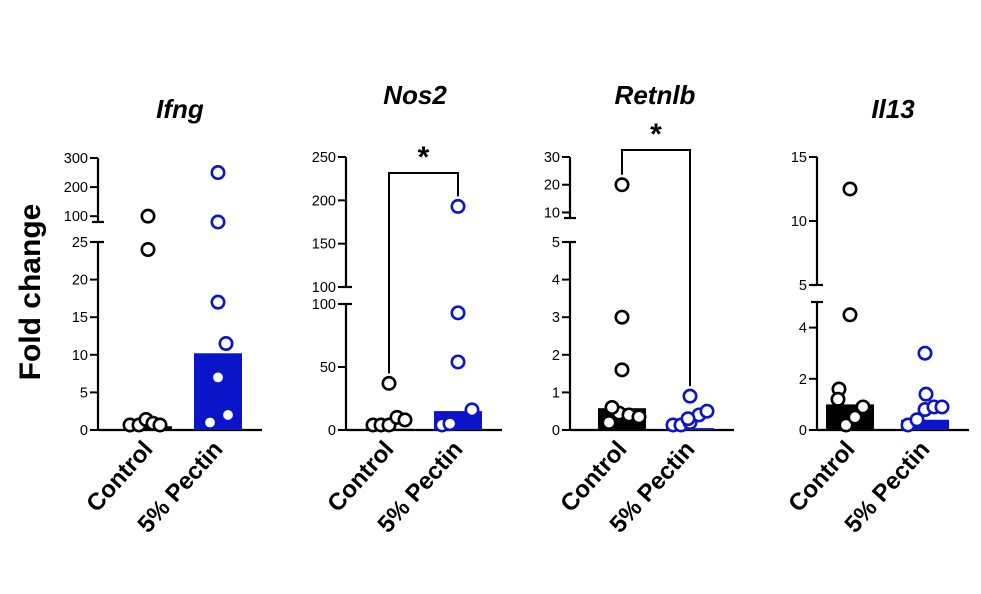  Describe the element at coordinates (556, 393) in the screenshot. I see `y-tick-label: 1` at that location.